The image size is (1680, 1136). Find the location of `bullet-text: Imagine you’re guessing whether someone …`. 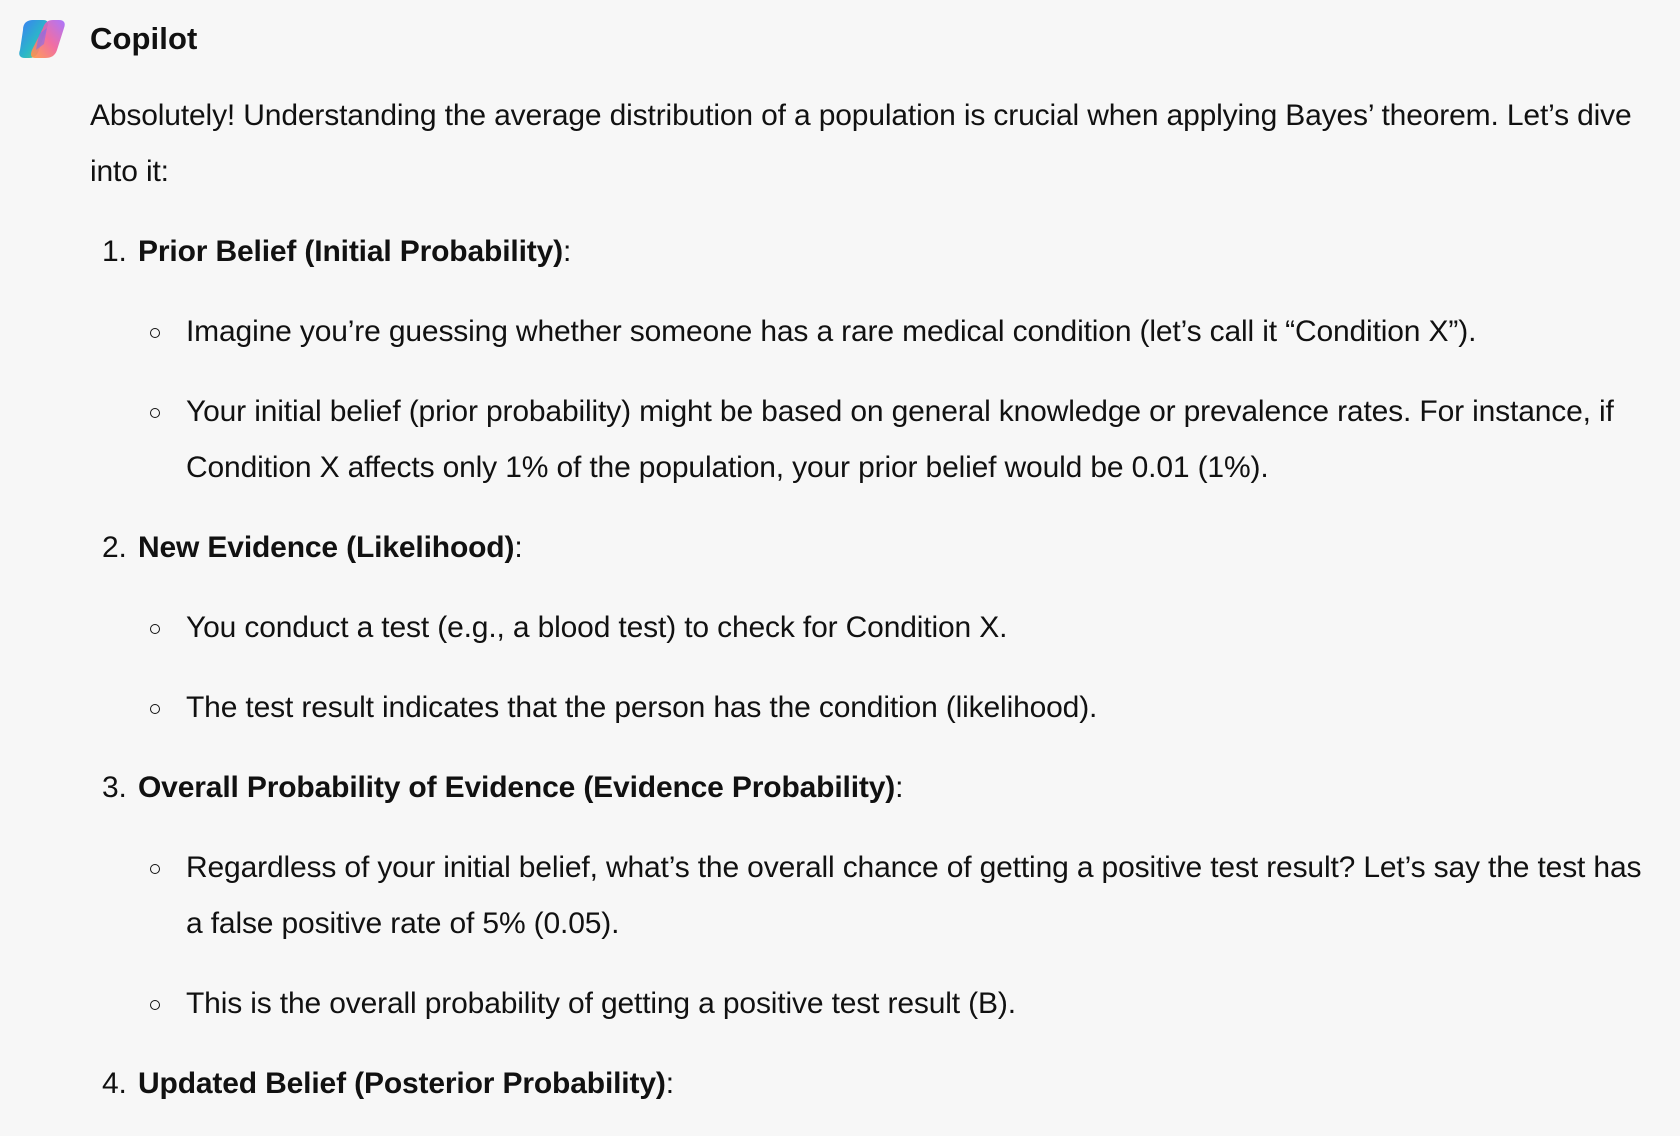

bullet-text: Imagine you’re guessing whether someone … is located at coordinates (831, 331).